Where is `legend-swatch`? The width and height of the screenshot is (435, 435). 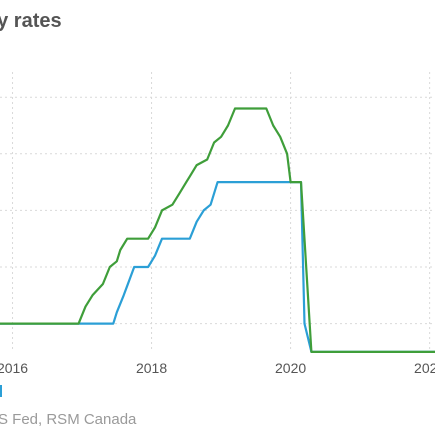
legend-swatch is located at coordinates (1, 391).